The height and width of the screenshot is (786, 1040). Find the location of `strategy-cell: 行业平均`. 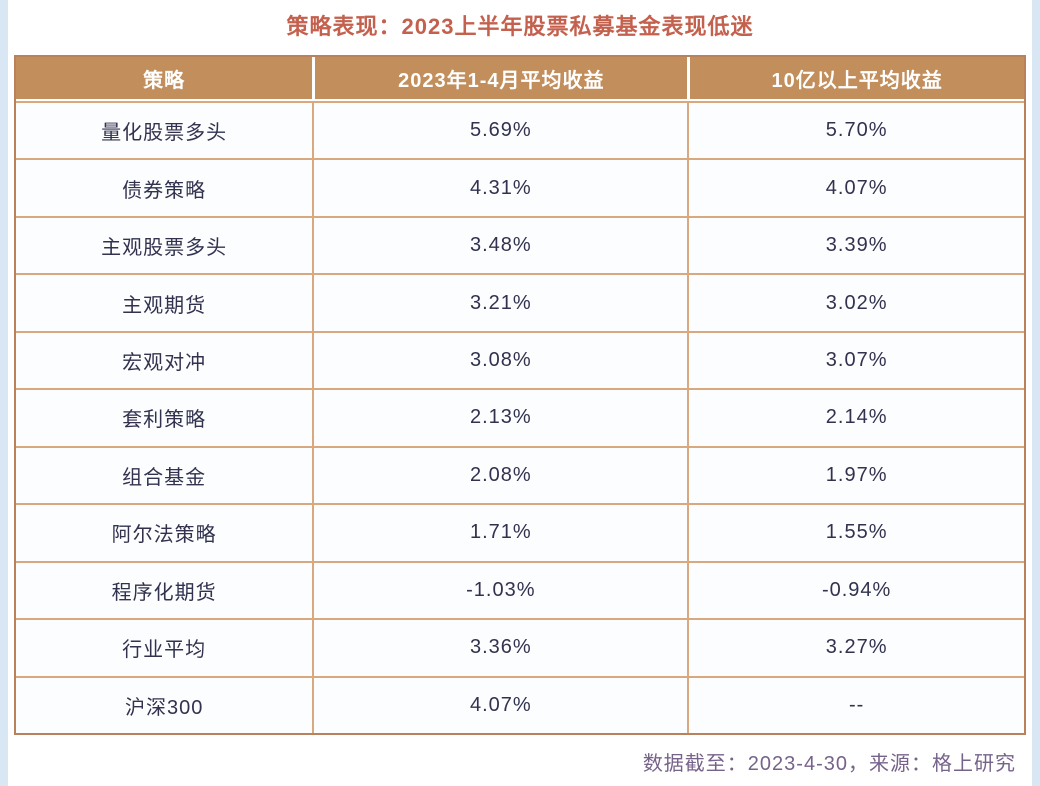

strategy-cell: 行业平均 is located at coordinates (164, 647).